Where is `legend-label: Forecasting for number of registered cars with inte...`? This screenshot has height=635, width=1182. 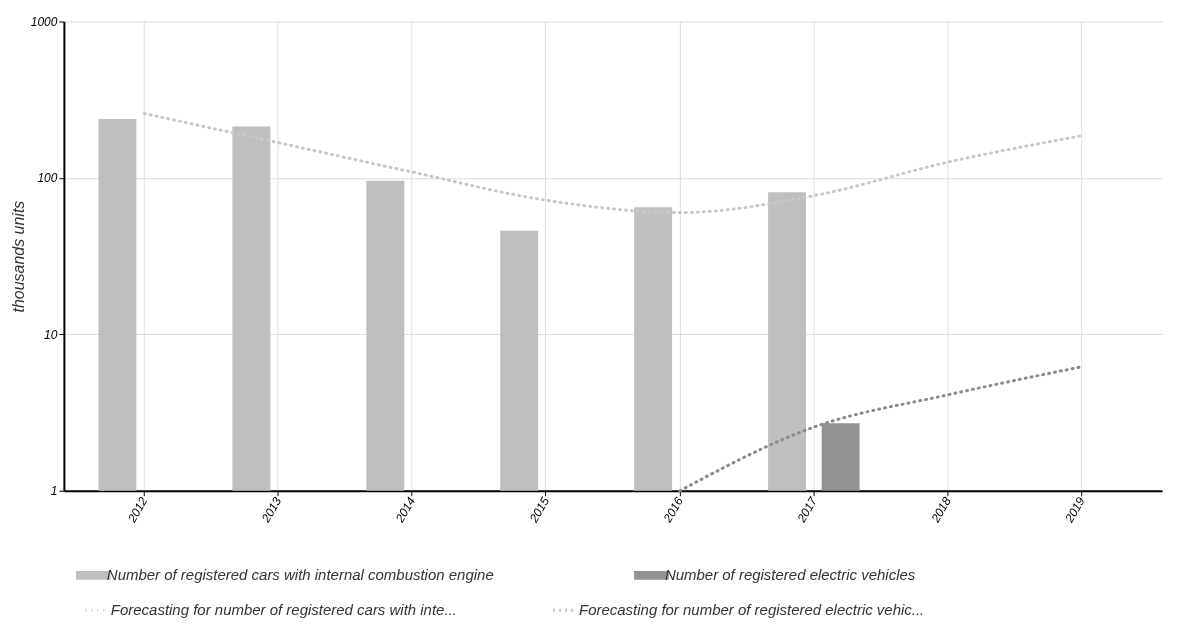 legend-label: Forecasting for number of registered cars with inte... is located at coordinates (283, 610).